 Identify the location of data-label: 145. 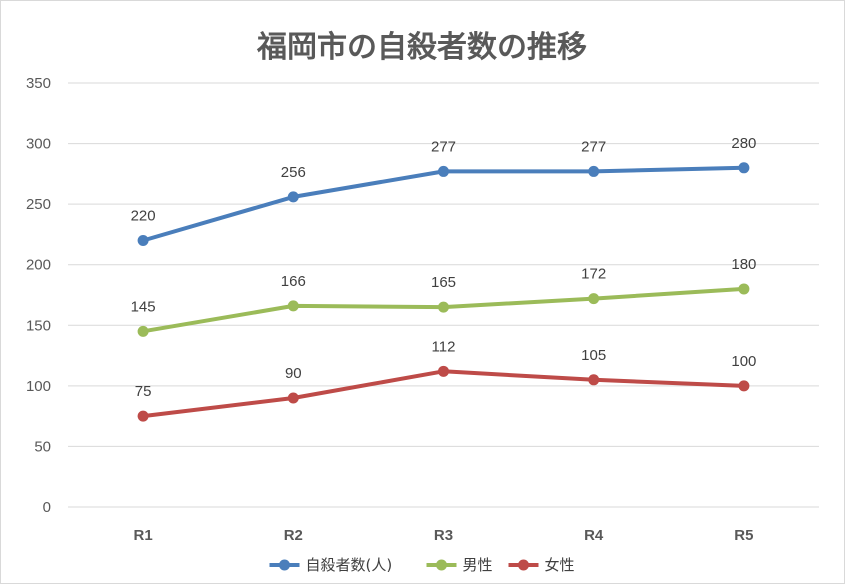
(143, 306).